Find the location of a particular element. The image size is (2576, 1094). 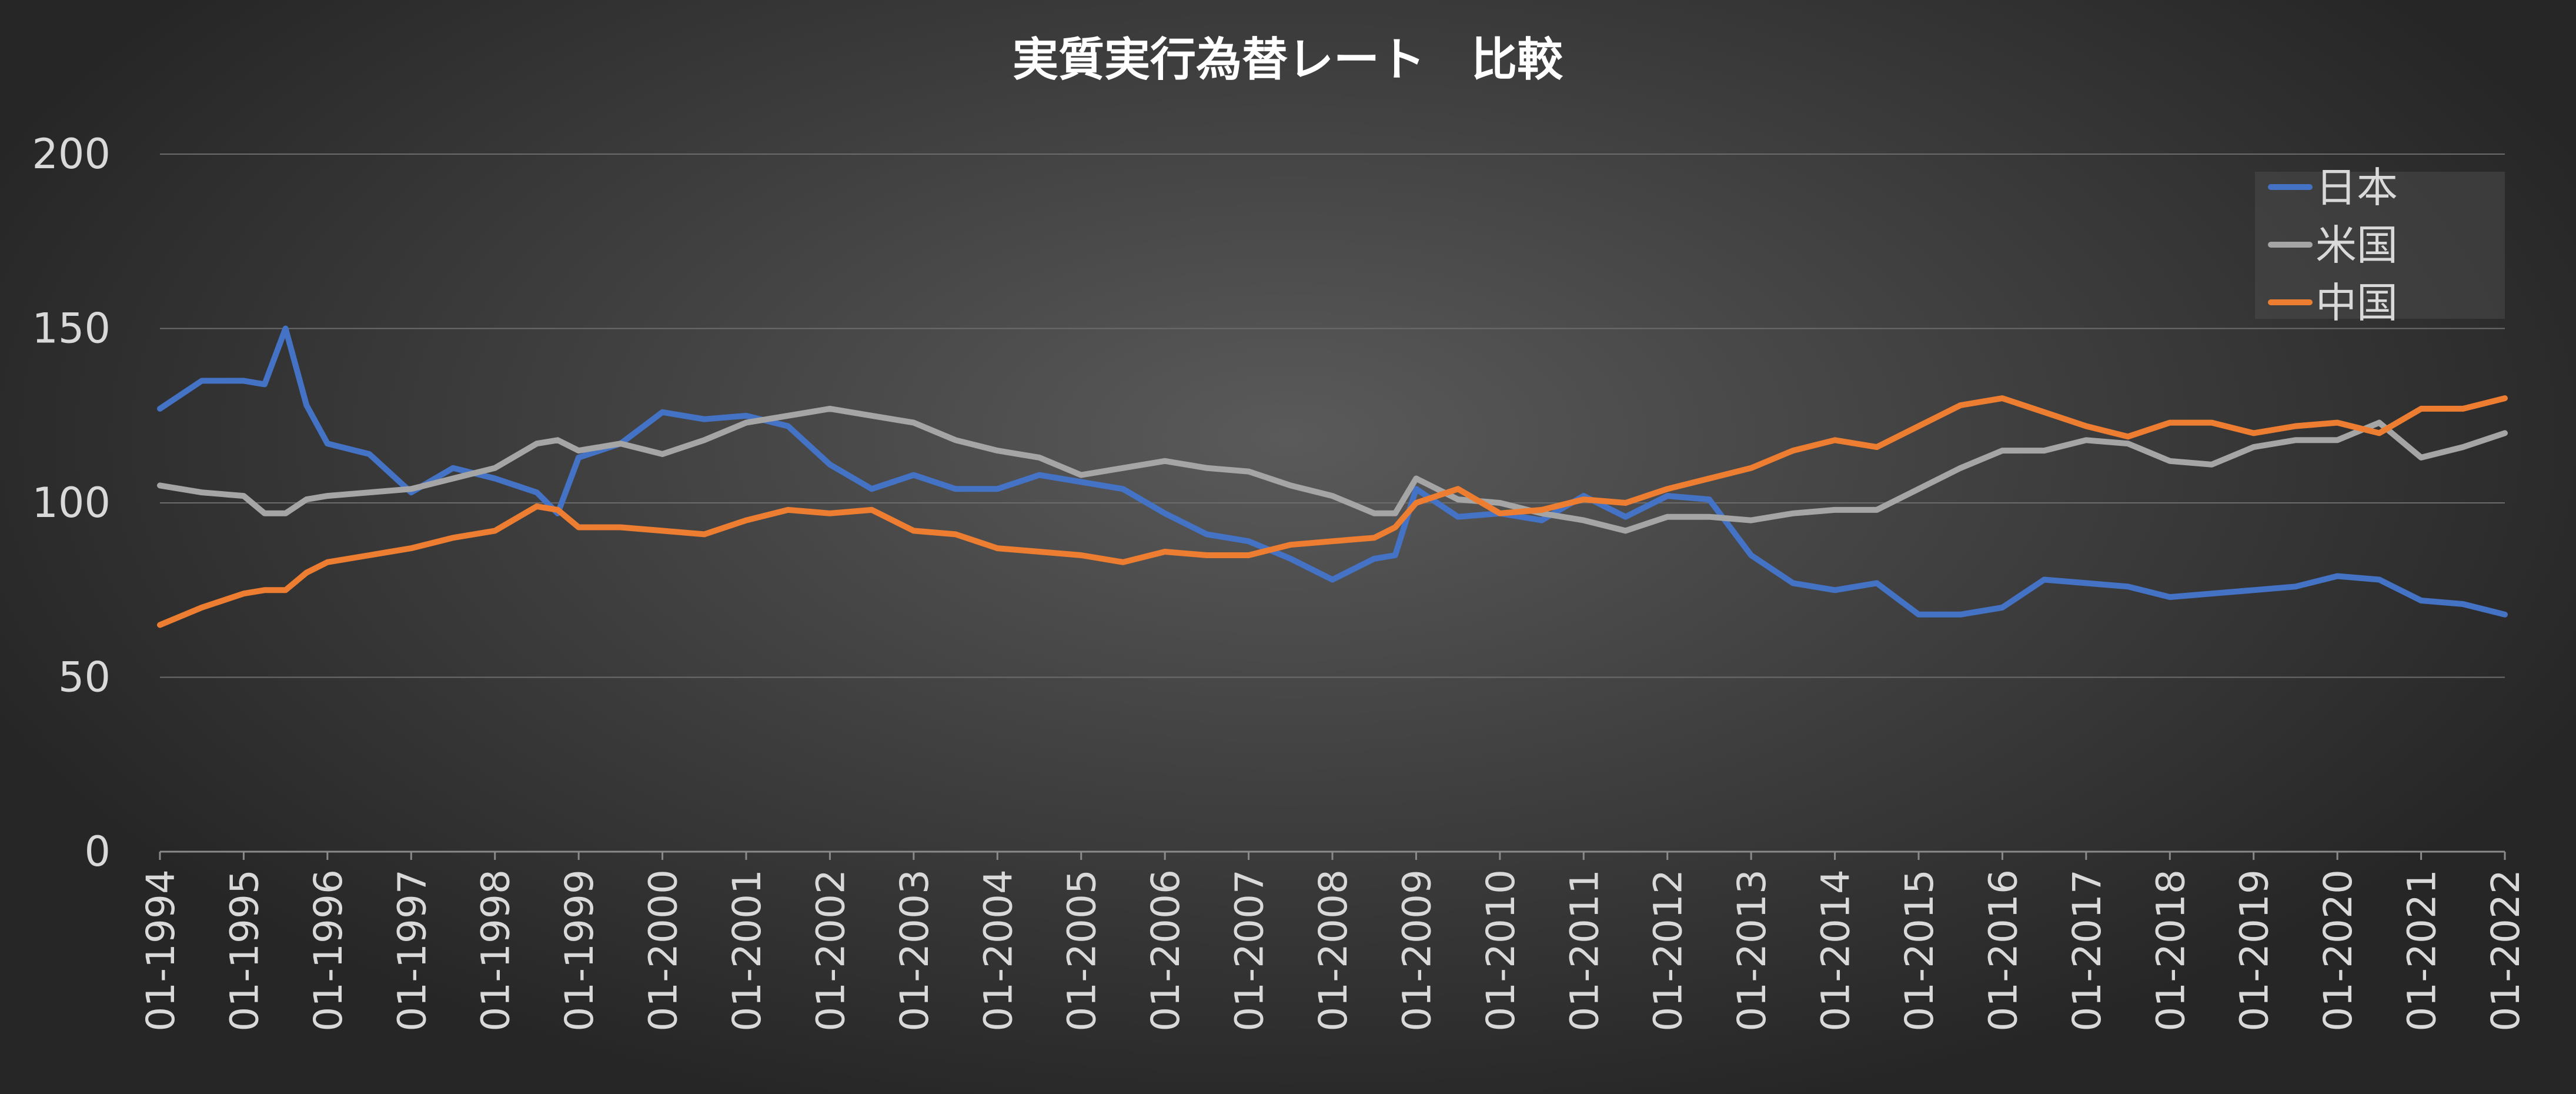

y-tick-label: 50 is located at coordinates (84, 677).